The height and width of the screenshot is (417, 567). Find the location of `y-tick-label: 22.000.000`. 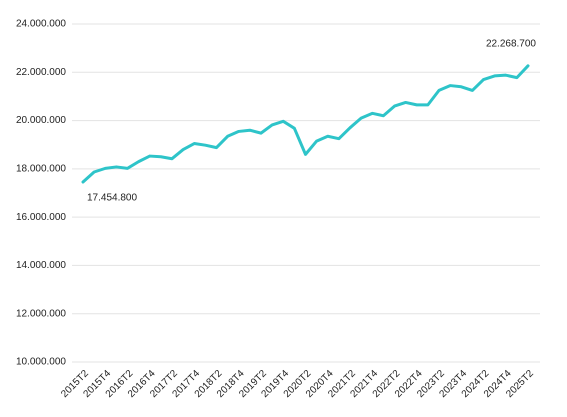

y-tick-label: 22.000.000 is located at coordinates (41, 72).